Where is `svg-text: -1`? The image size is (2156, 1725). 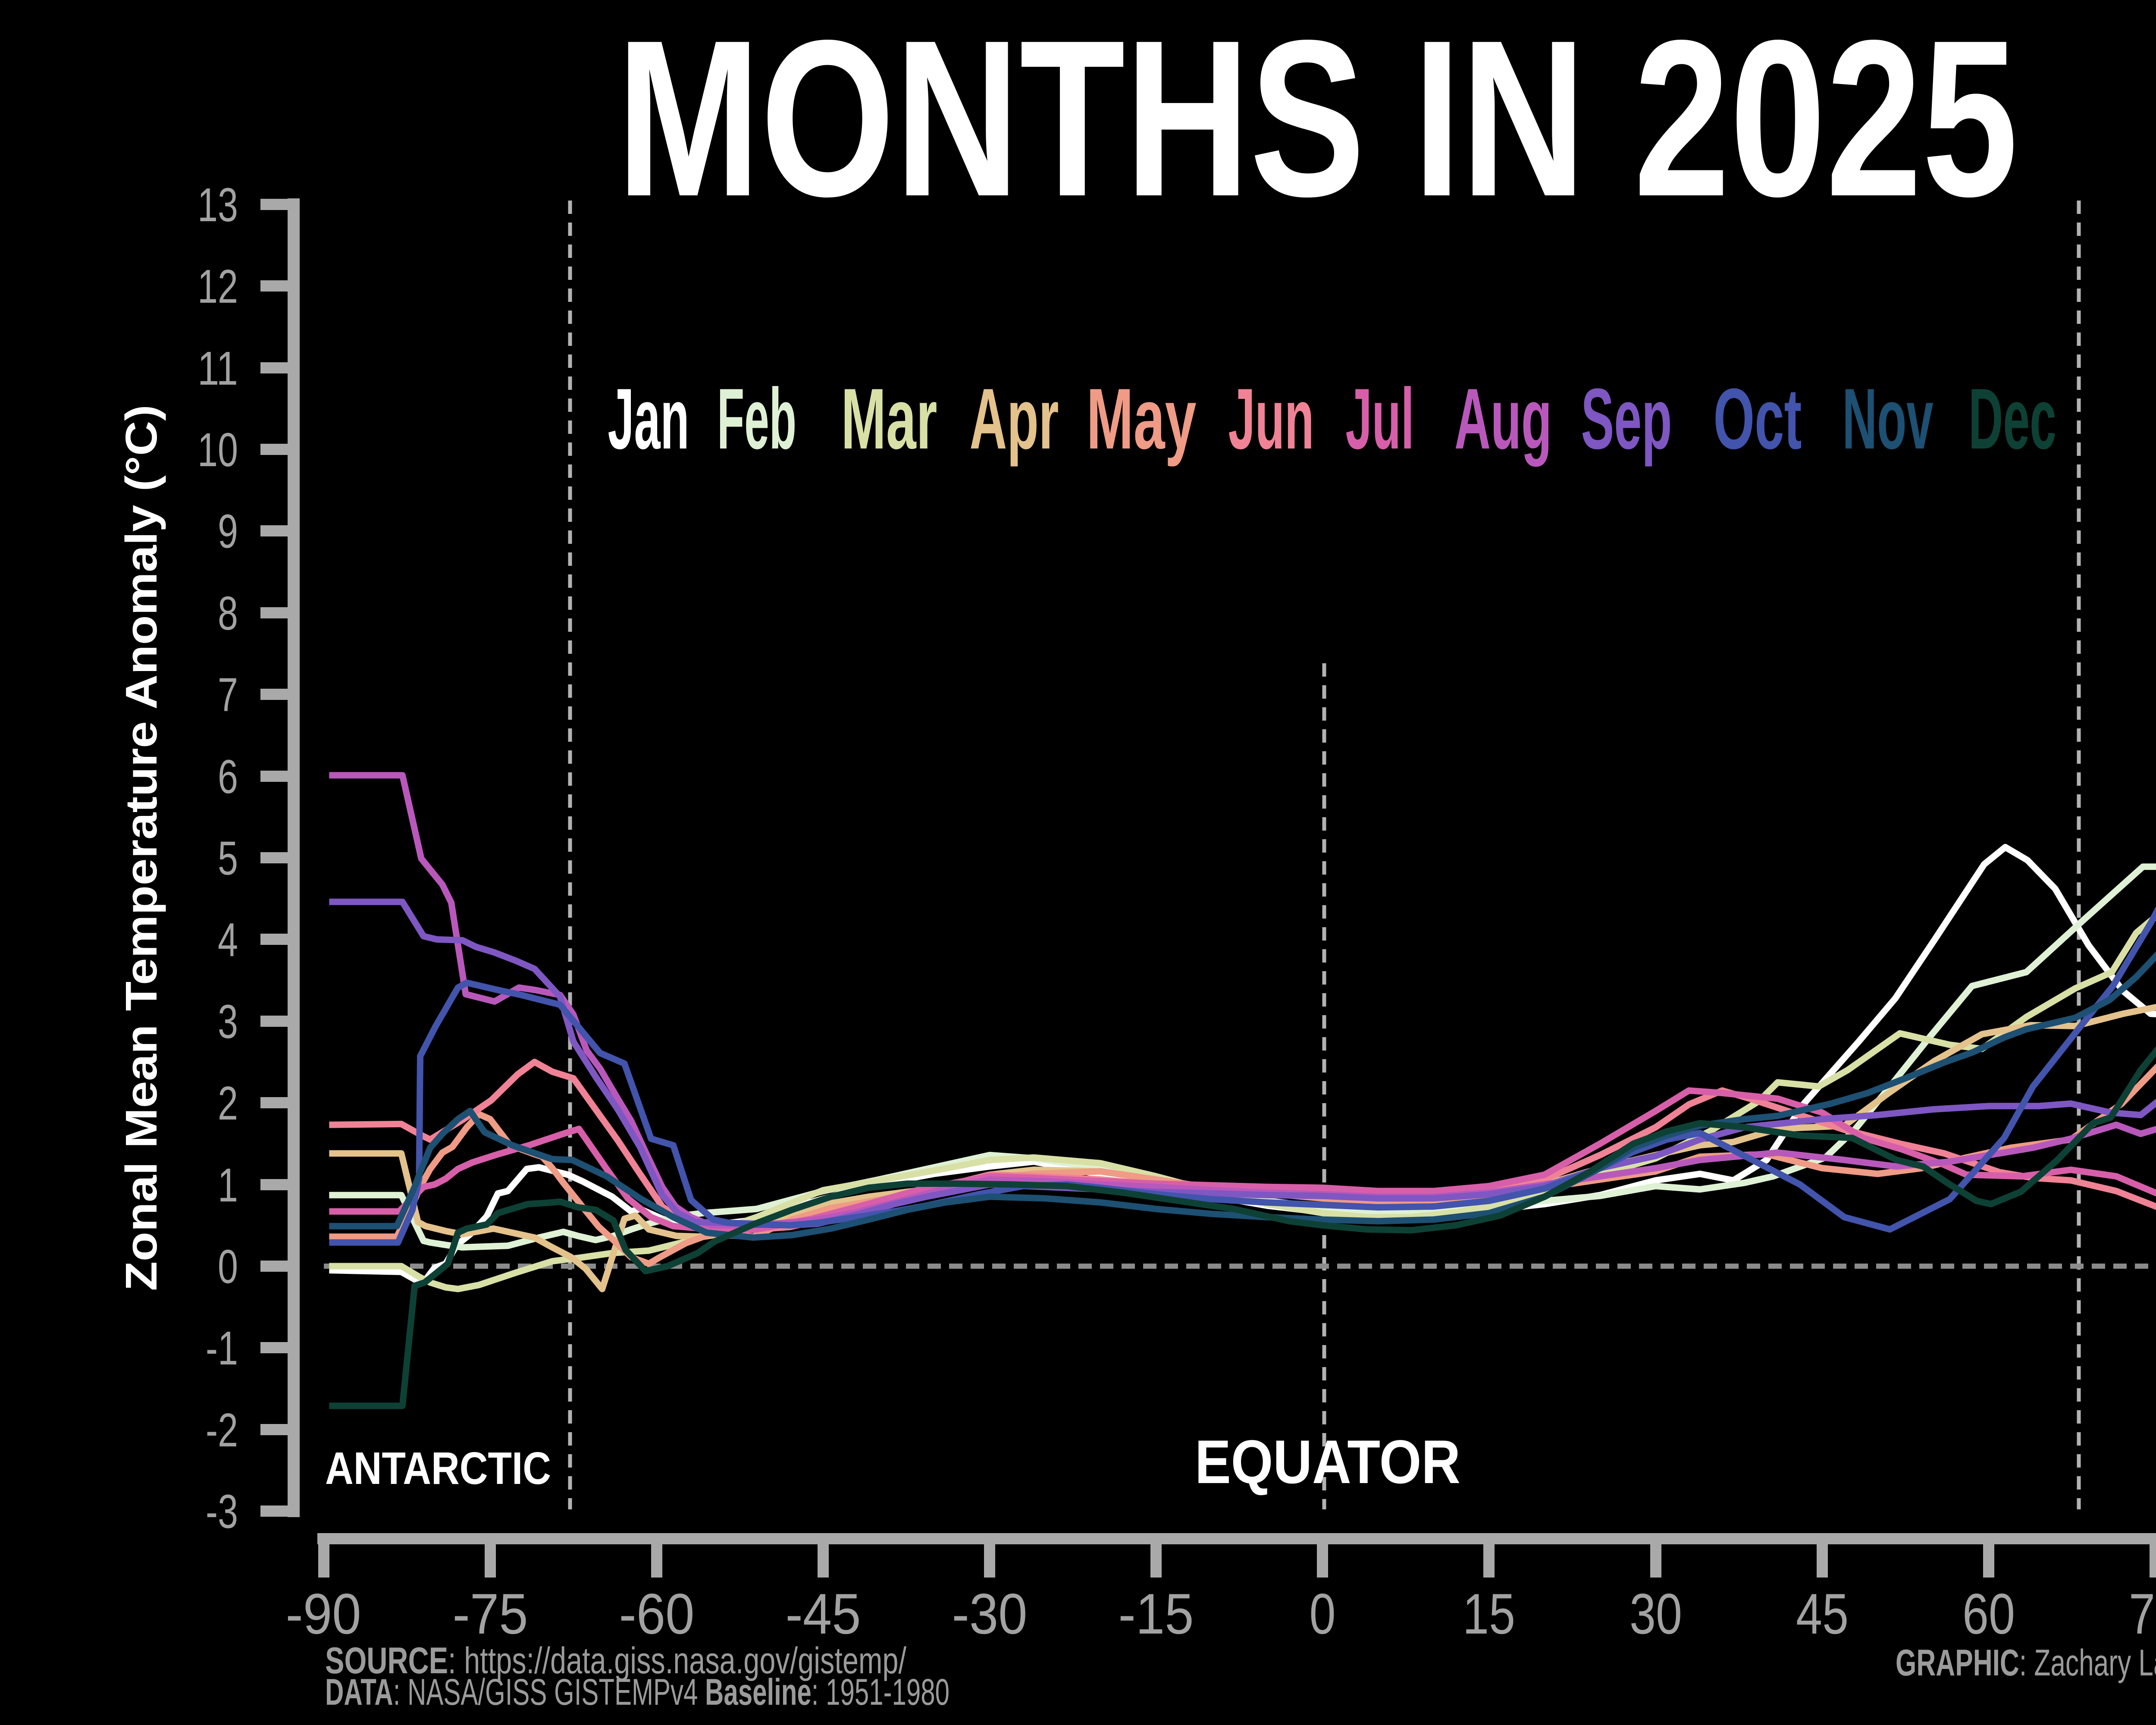 svg-text: -1 is located at coordinates (222, 1348).